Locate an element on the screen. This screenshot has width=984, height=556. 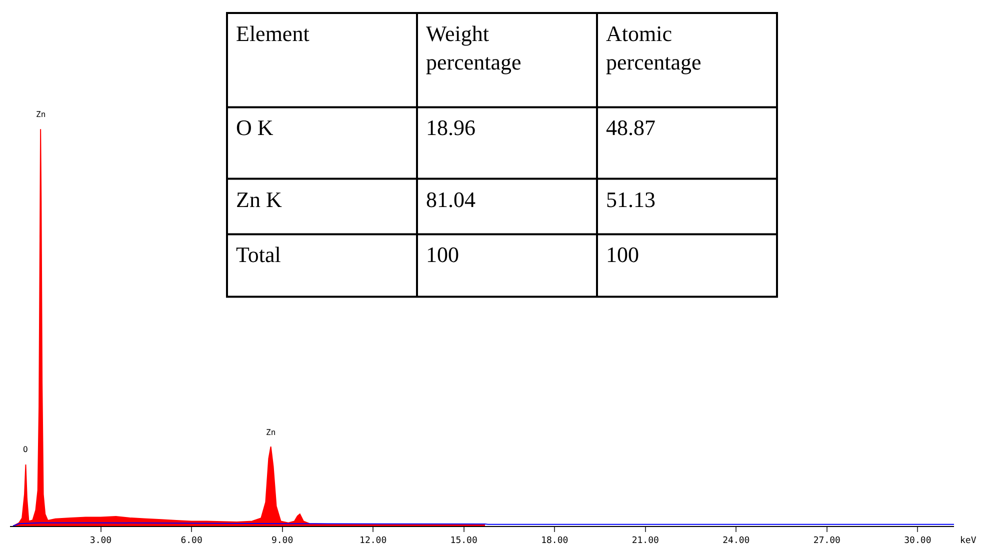
x-tick-label: 6.00 is located at coordinates (191, 541).